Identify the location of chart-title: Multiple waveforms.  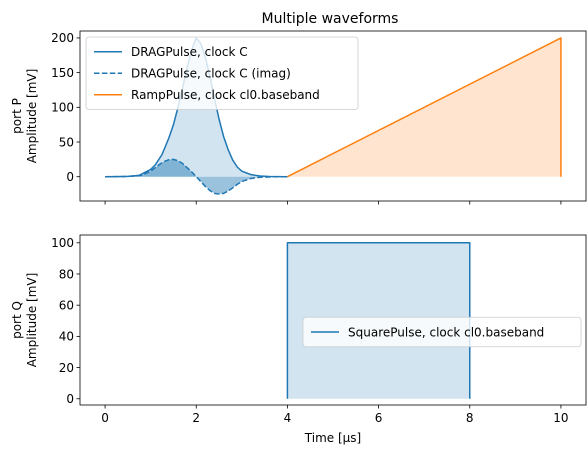
(330, 19).